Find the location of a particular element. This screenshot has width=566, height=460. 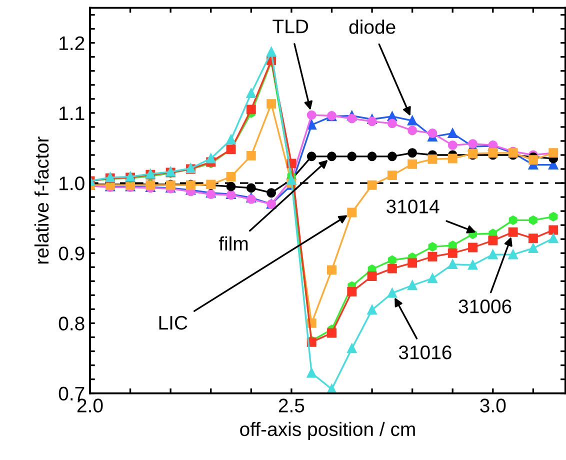

annotation: film is located at coordinates (233, 243).